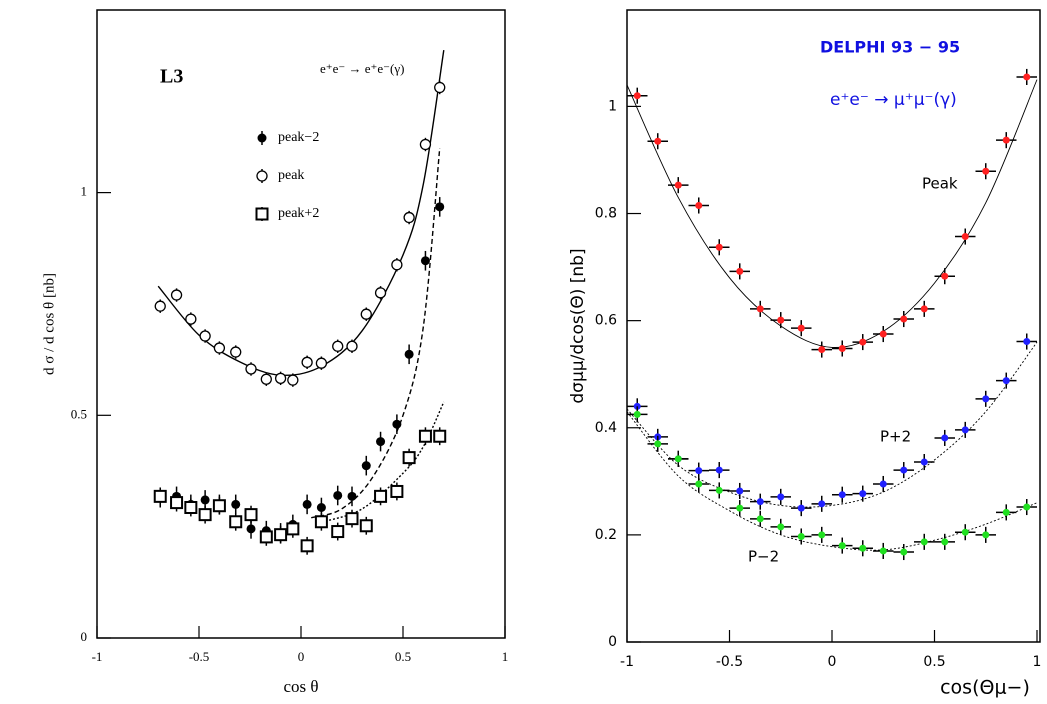 The height and width of the screenshot is (704, 1047). I want to click on y-tick-label: 0.6, so click(606, 321).